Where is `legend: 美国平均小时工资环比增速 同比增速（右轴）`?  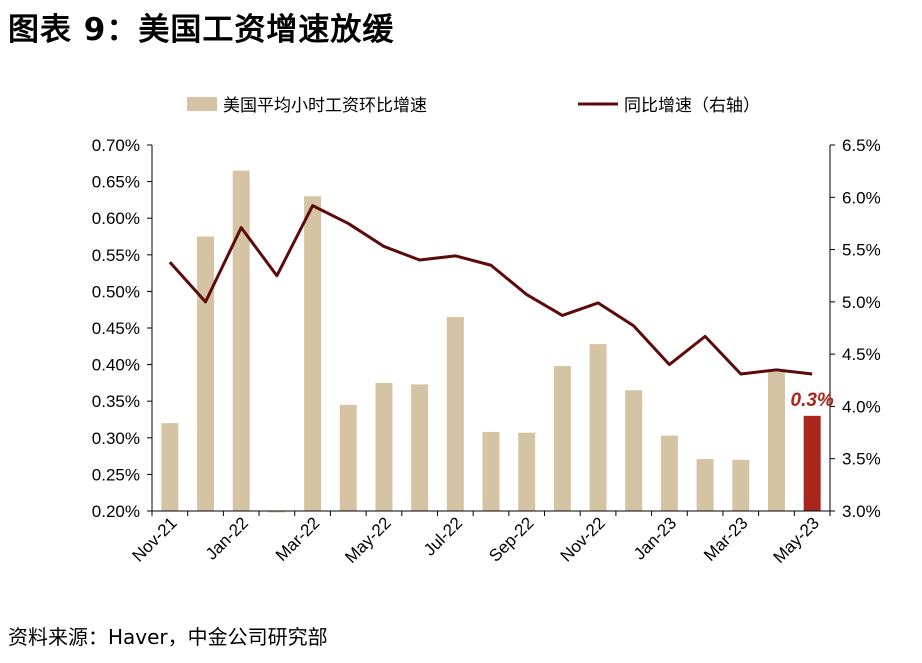 legend: 美国平均小时工资环比增速 同比增速（右轴） is located at coordinates (473, 106).